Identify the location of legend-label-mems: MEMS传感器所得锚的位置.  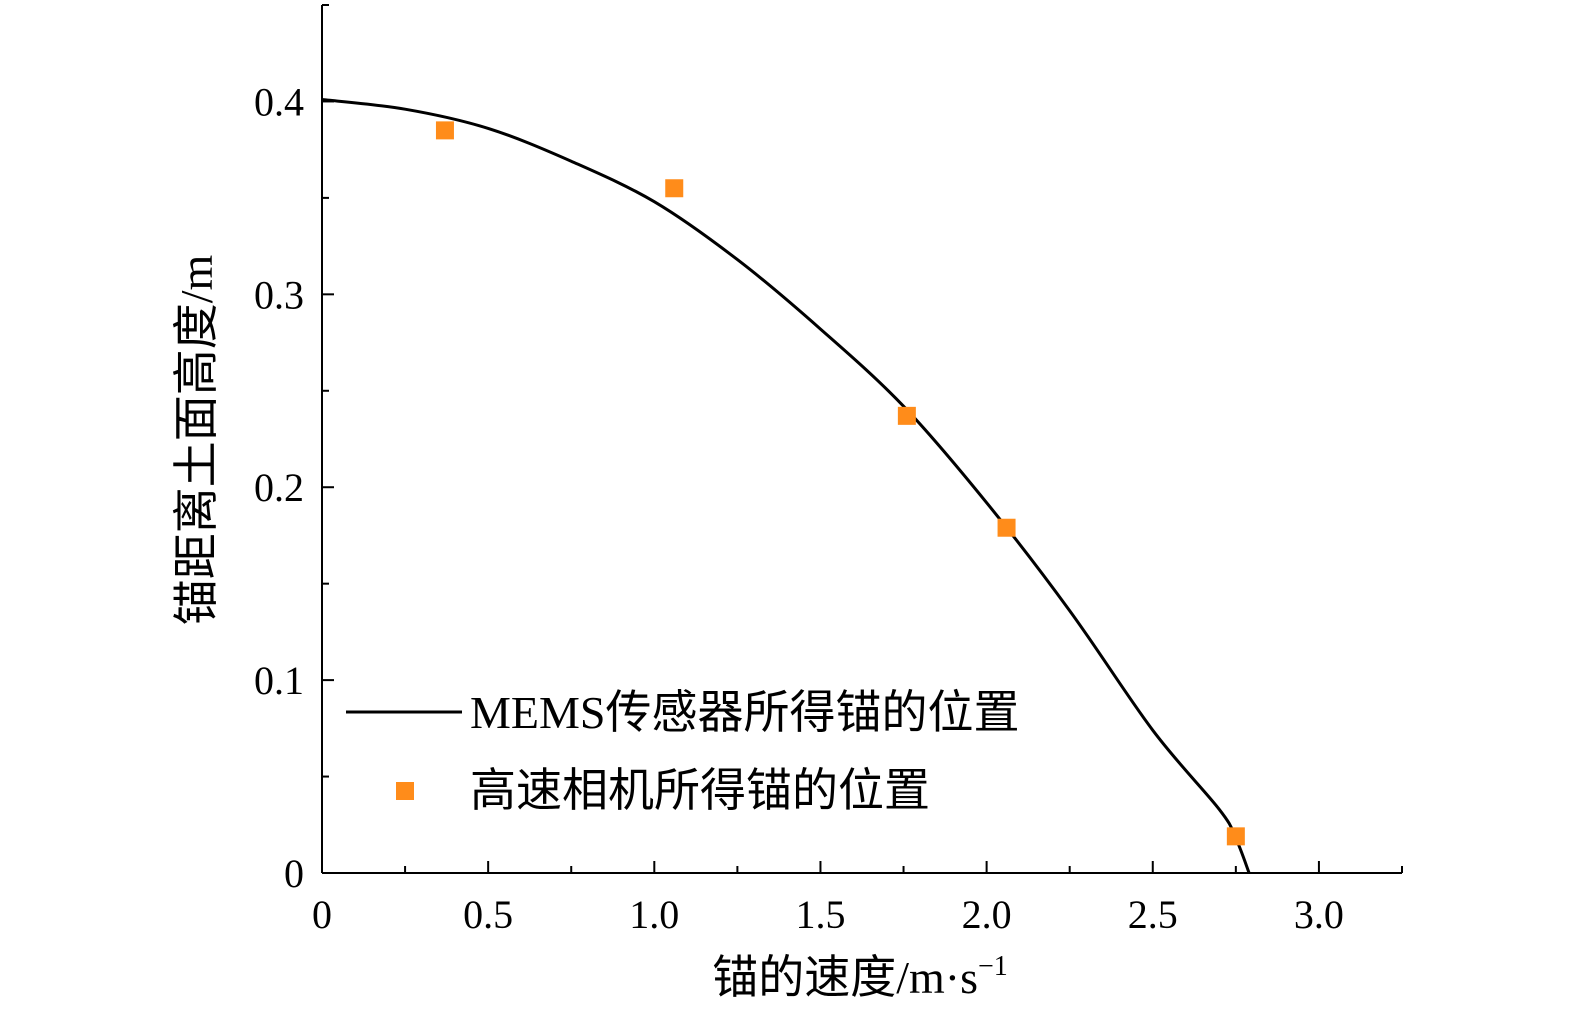
(744, 712).